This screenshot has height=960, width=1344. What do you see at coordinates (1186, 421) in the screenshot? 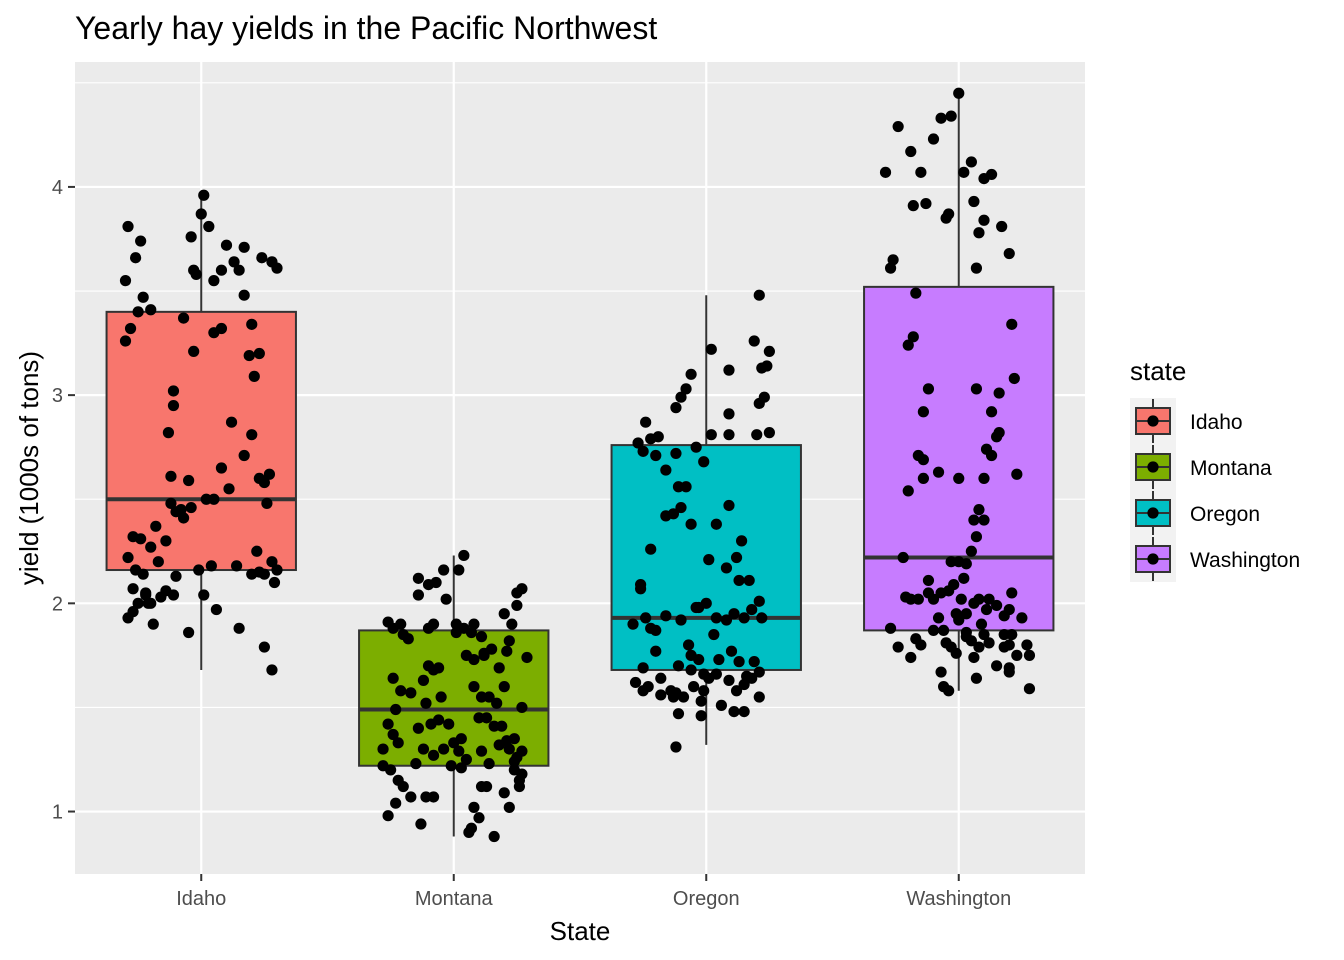
I see `legend-item-idaho: Idaho` at bounding box center [1186, 421].